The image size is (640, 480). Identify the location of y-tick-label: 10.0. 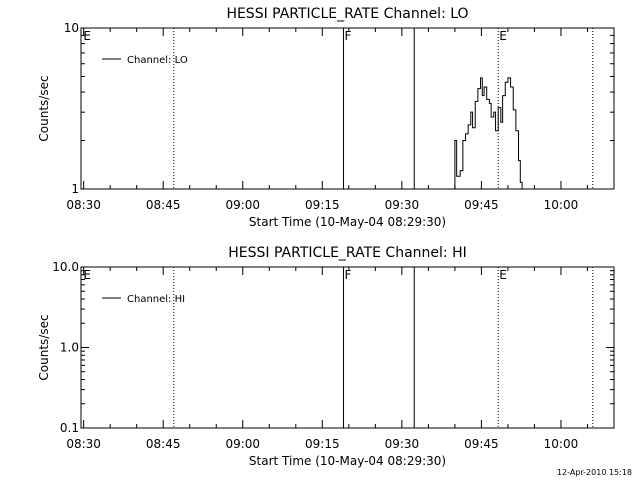
(65, 267).